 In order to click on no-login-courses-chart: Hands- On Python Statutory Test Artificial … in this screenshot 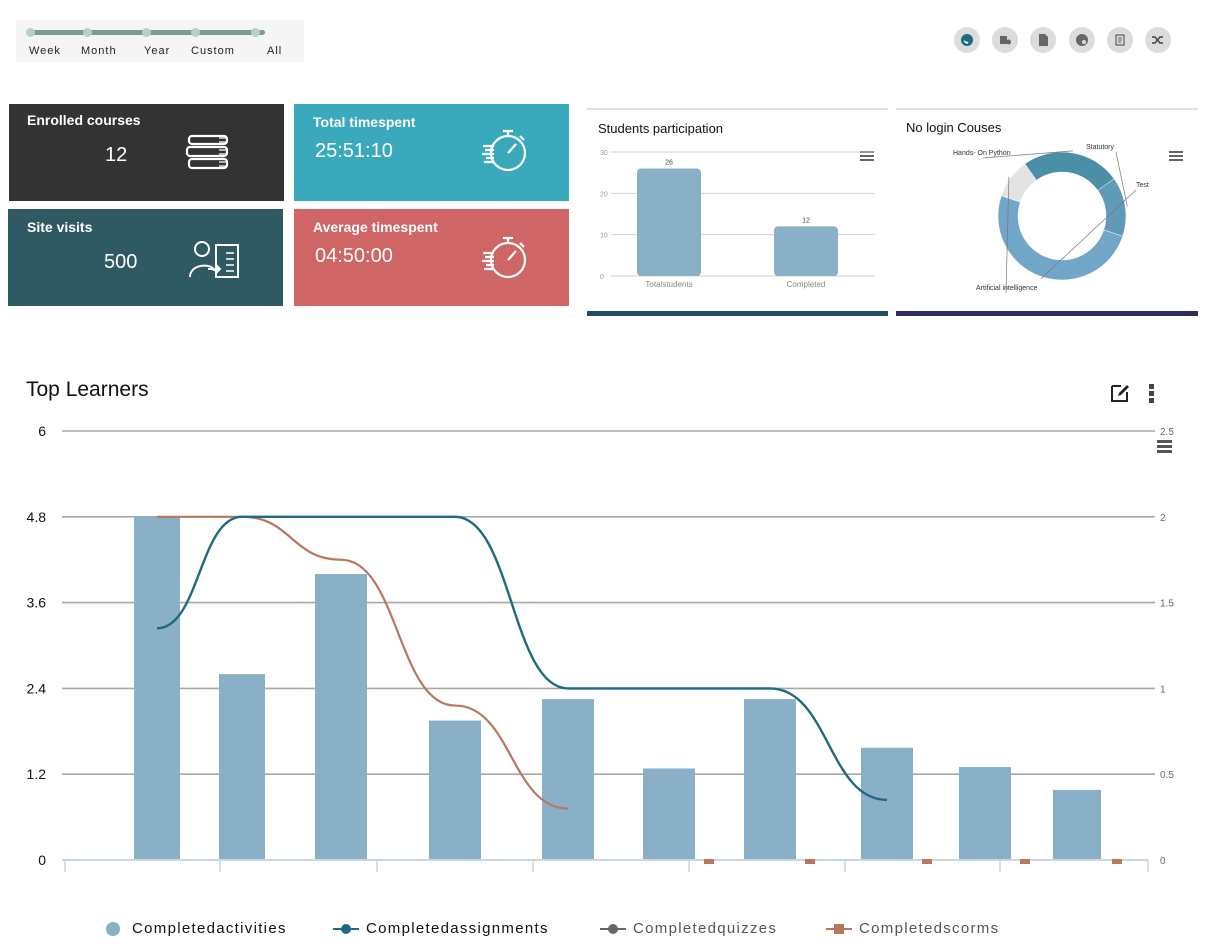, I will do `click(1051, 219)`.